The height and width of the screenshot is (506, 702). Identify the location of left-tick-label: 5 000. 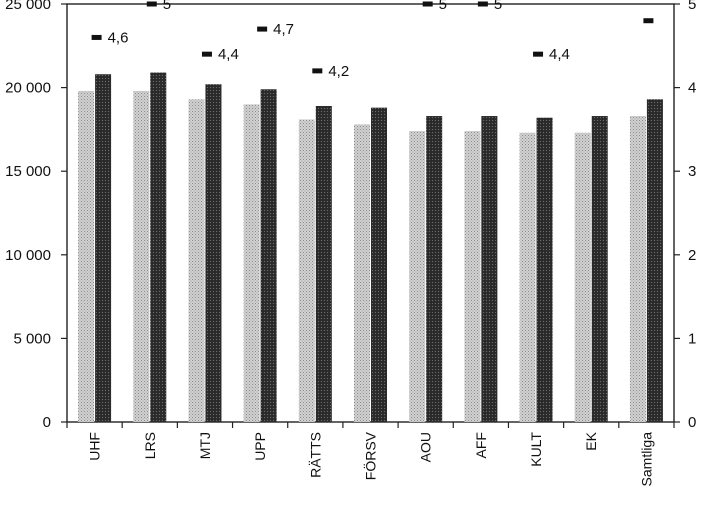
(32, 338).